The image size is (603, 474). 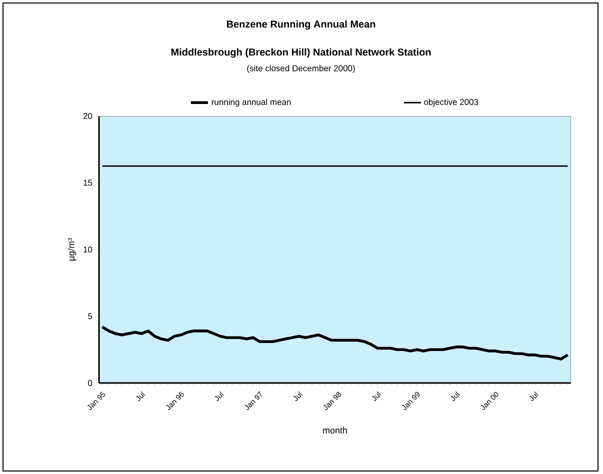 What do you see at coordinates (88, 183) in the screenshot?
I see `y-tick-label: 15` at bounding box center [88, 183].